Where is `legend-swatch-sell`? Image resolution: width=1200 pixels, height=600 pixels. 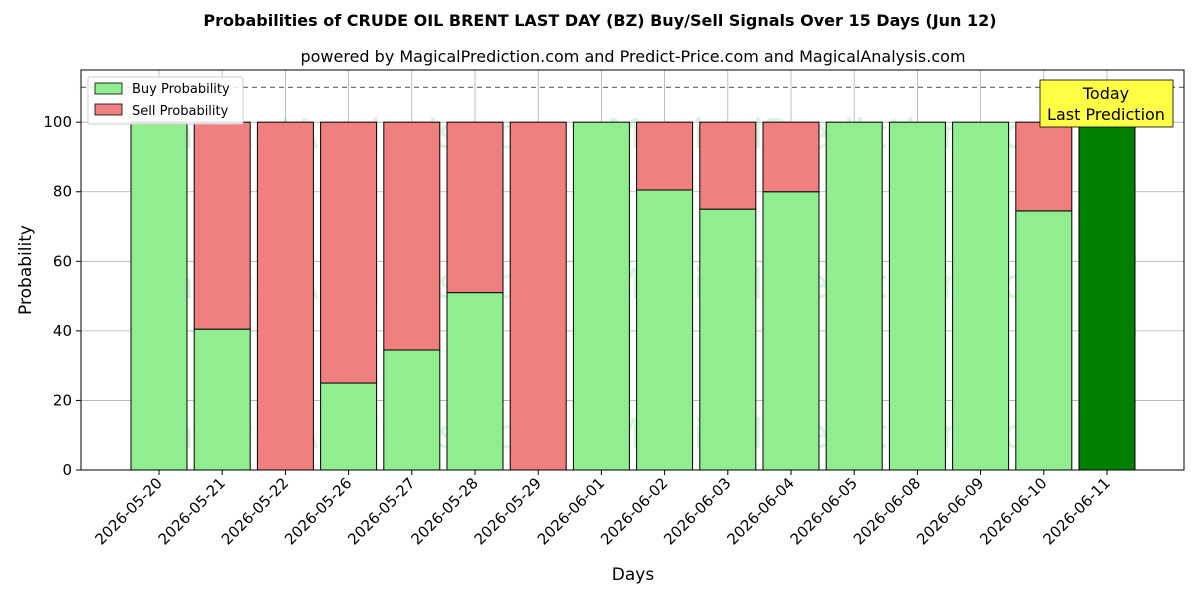
legend-swatch-sell is located at coordinates (108, 109).